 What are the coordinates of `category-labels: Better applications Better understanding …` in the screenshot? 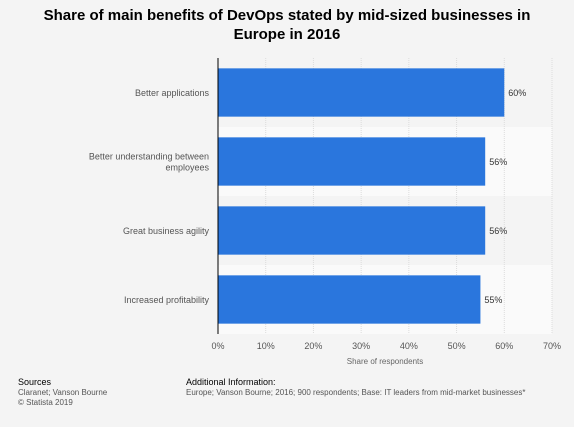 It's located at (149, 196).